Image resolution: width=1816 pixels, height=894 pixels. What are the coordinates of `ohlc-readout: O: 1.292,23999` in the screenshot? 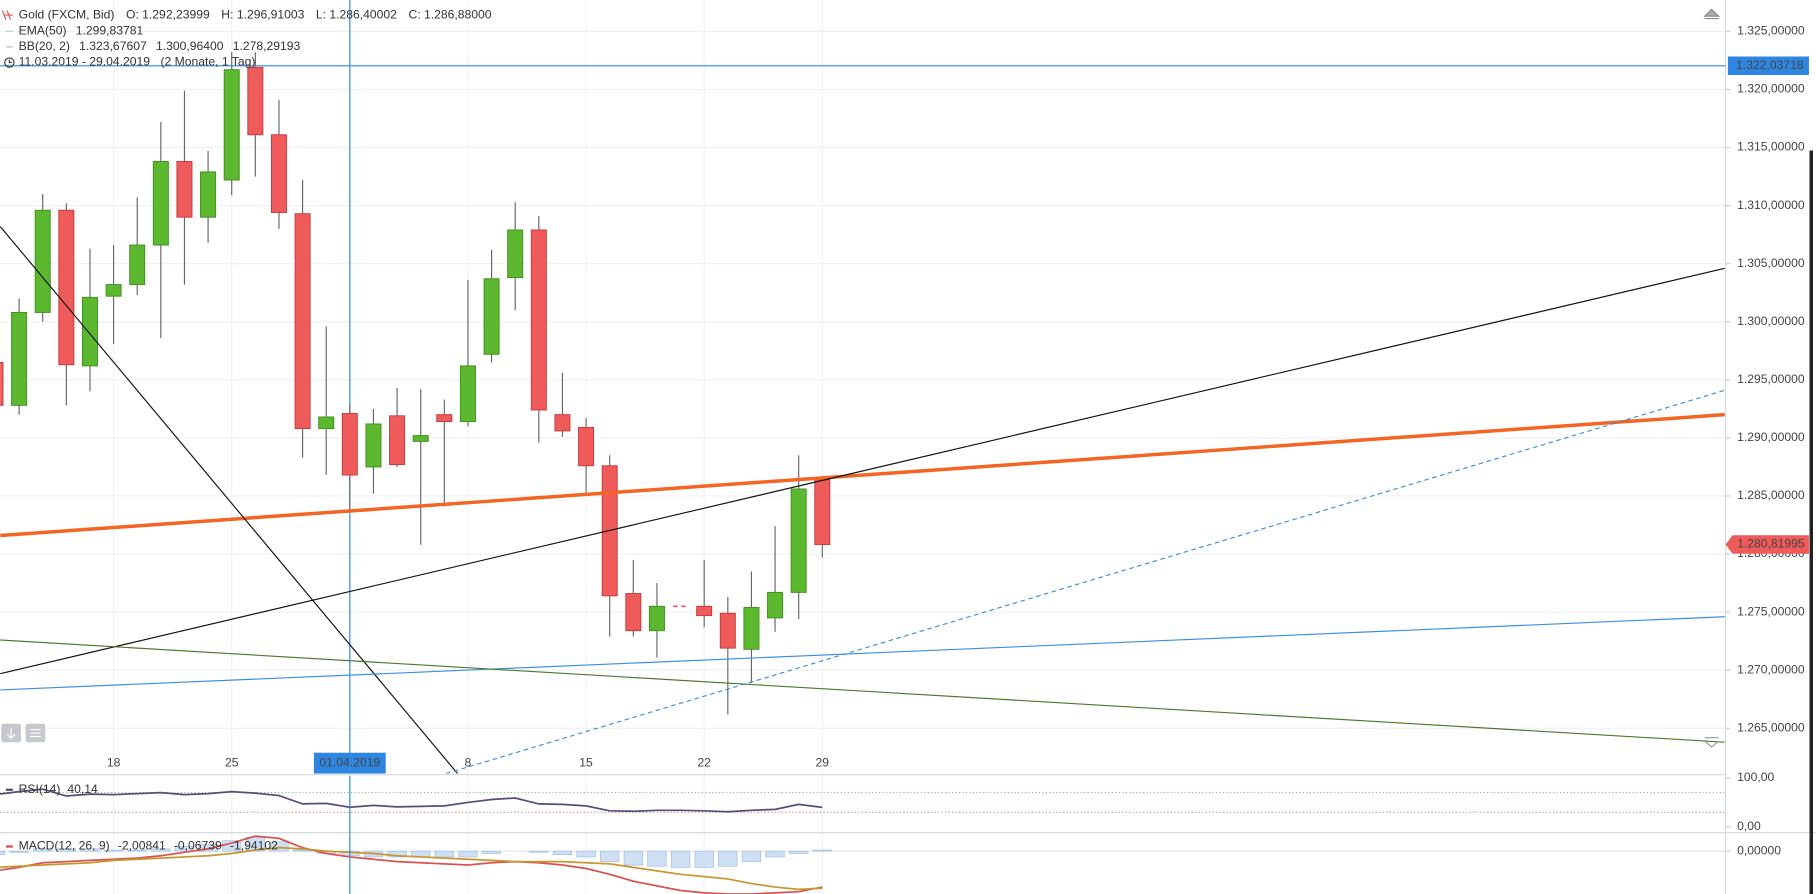 It's located at (168, 14).